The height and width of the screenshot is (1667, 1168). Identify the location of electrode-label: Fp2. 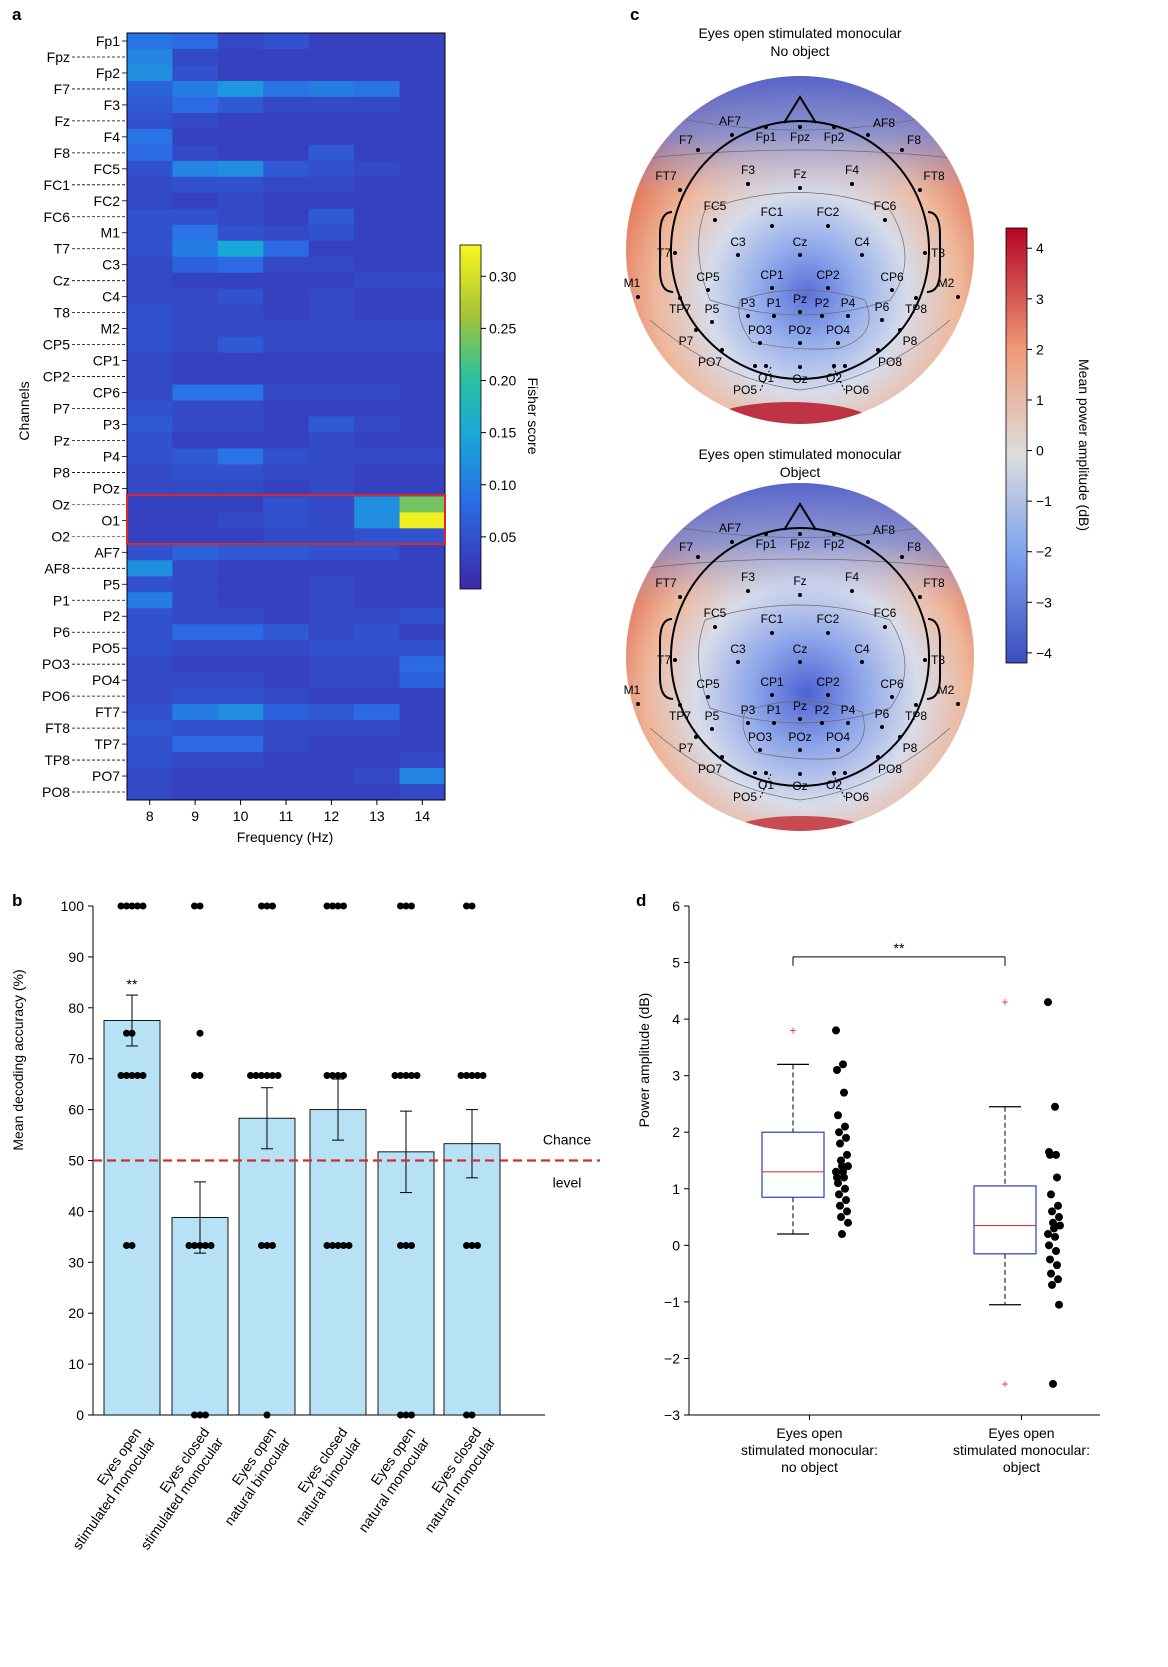
(834, 544).